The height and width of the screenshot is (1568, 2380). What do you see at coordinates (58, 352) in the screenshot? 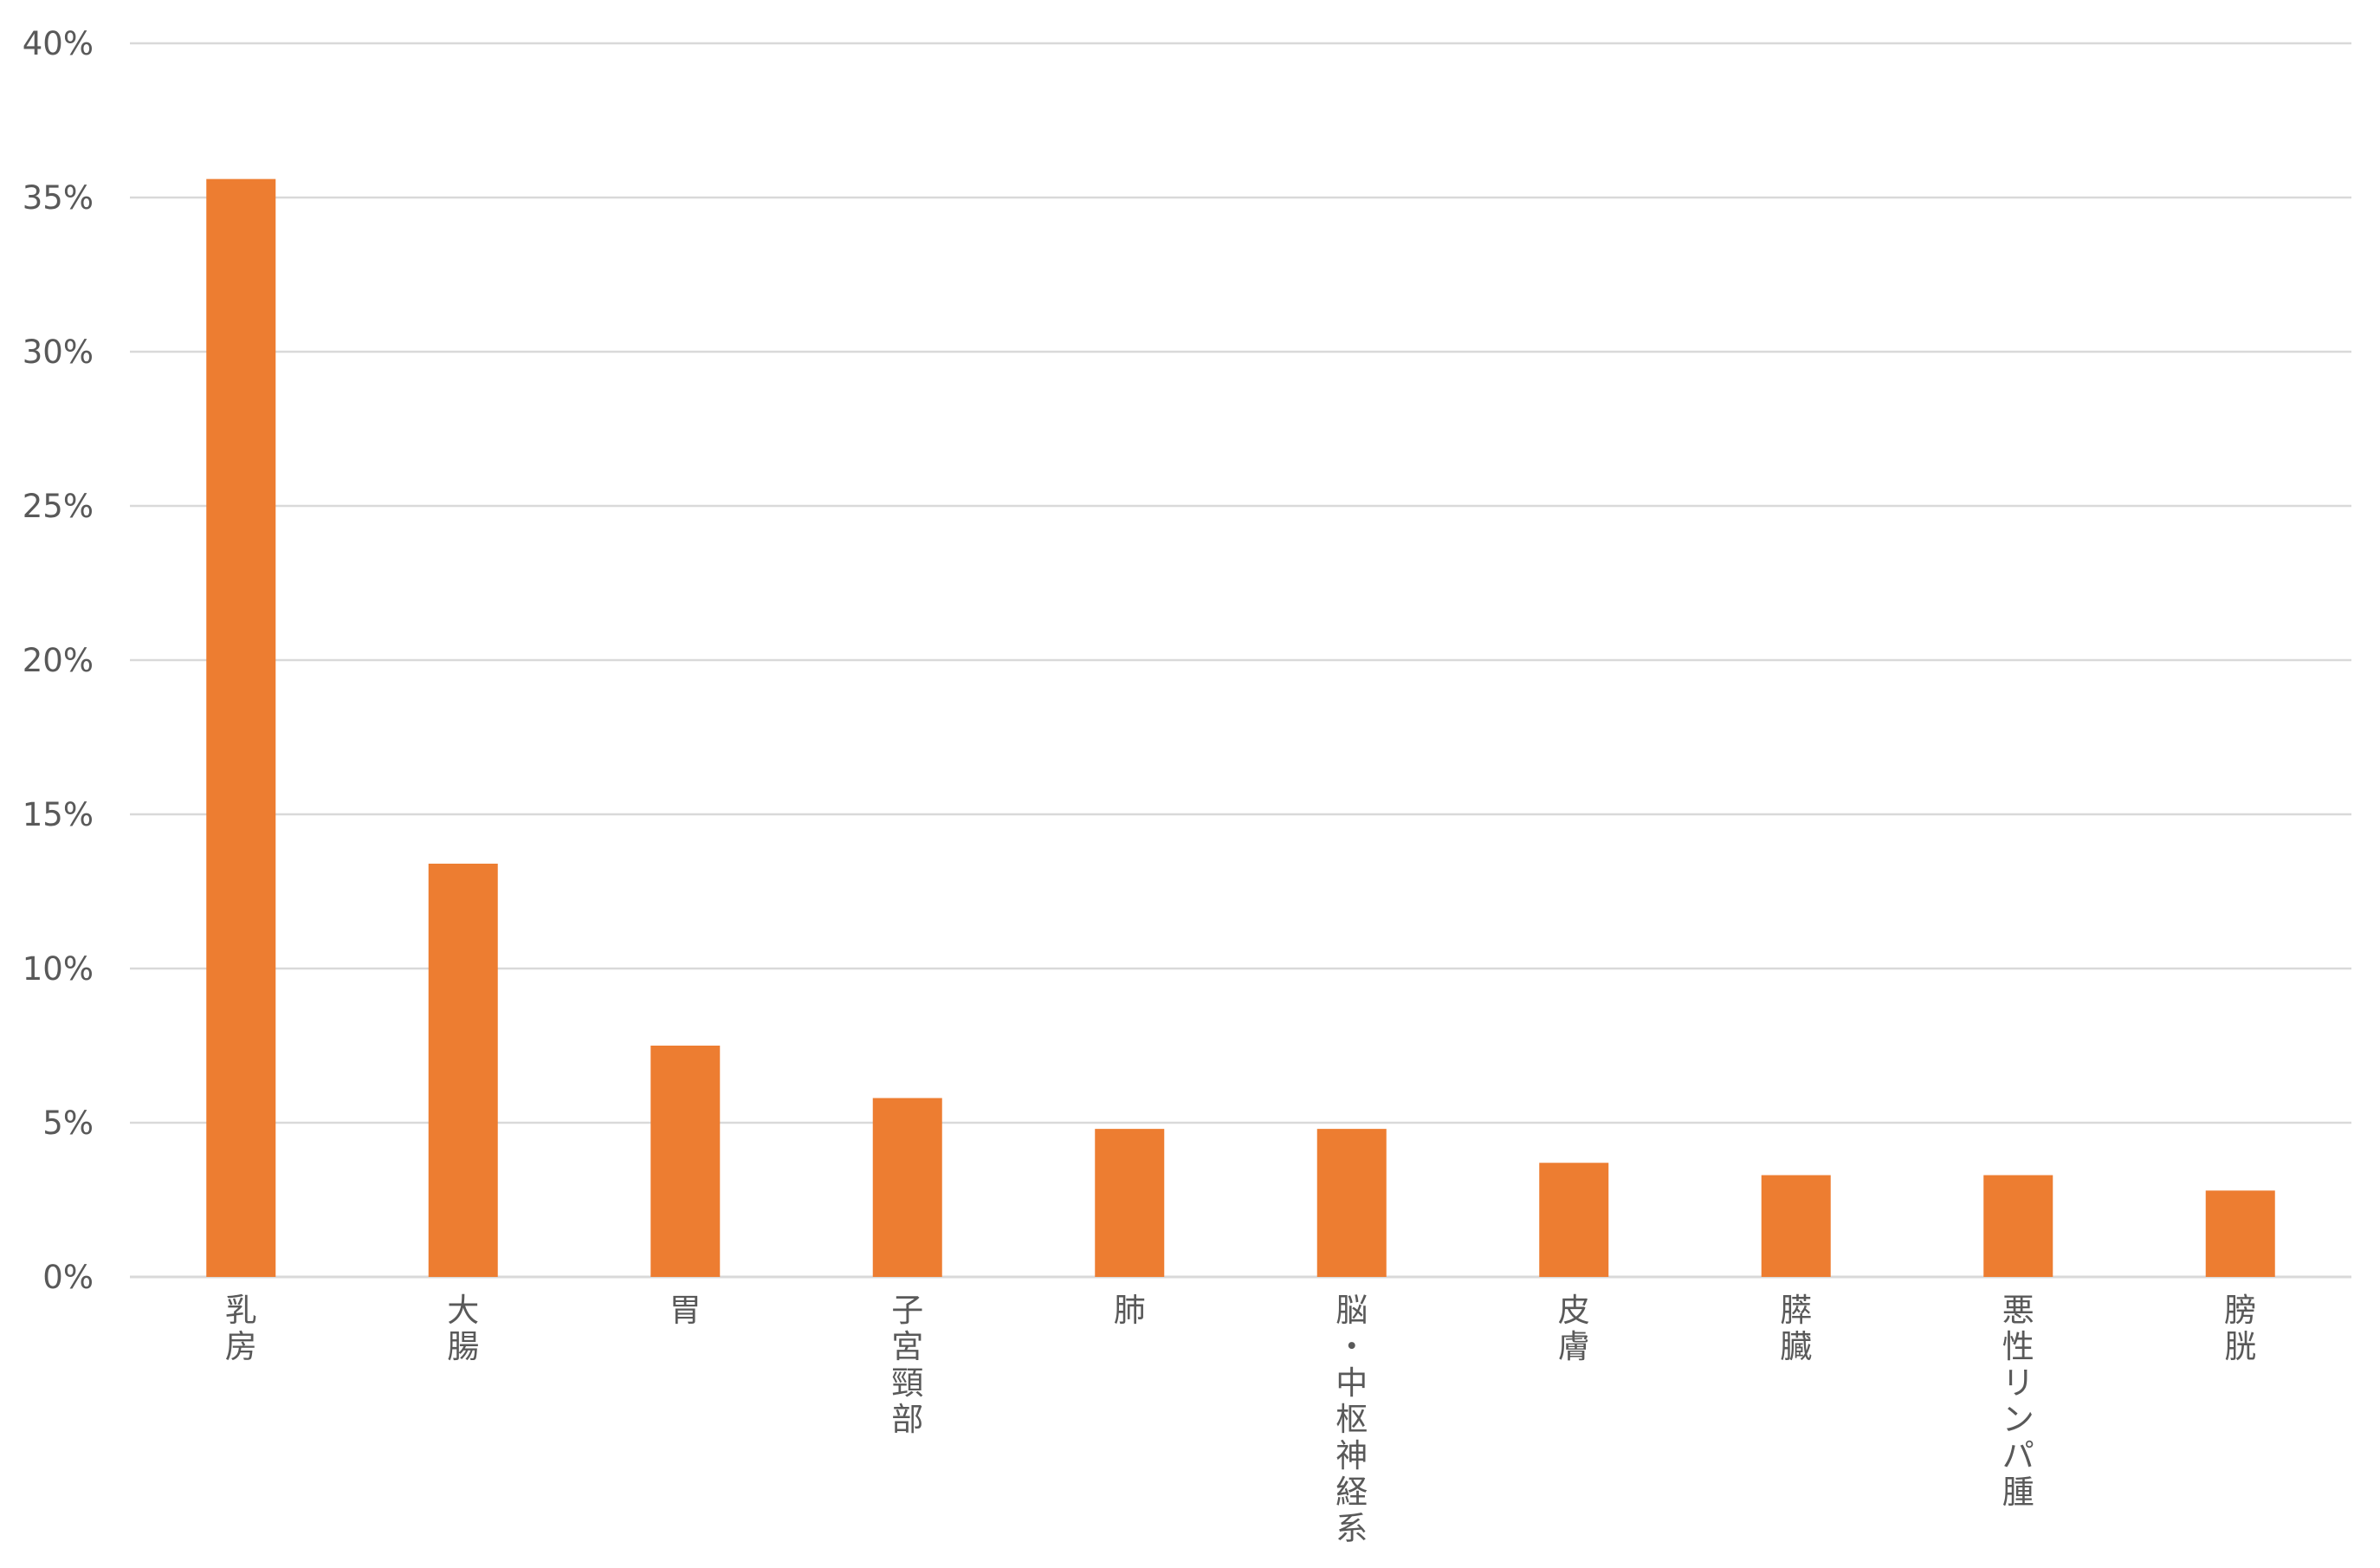
I see `y-tick-label: 30%` at bounding box center [58, 352].